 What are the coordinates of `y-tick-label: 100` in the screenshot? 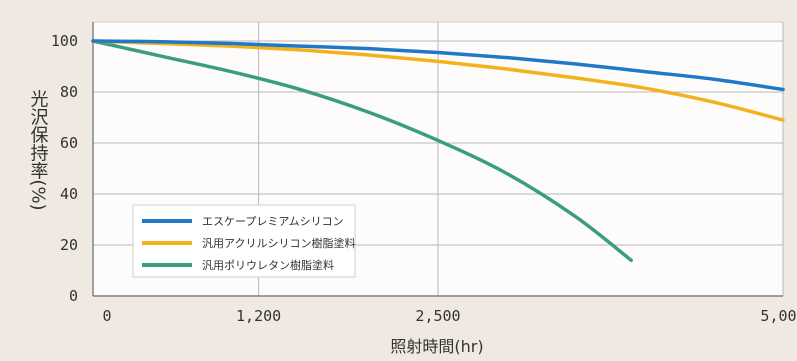 It's located at (64, 41).